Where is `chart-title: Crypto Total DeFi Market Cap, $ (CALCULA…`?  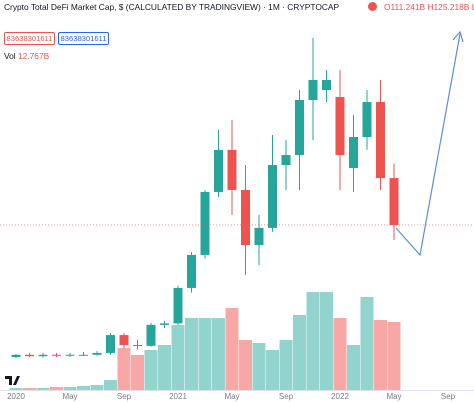 chart-title: Crypto Total DeFi Market Cap, $ (CALCULA… is located at coordinates (172, 7).